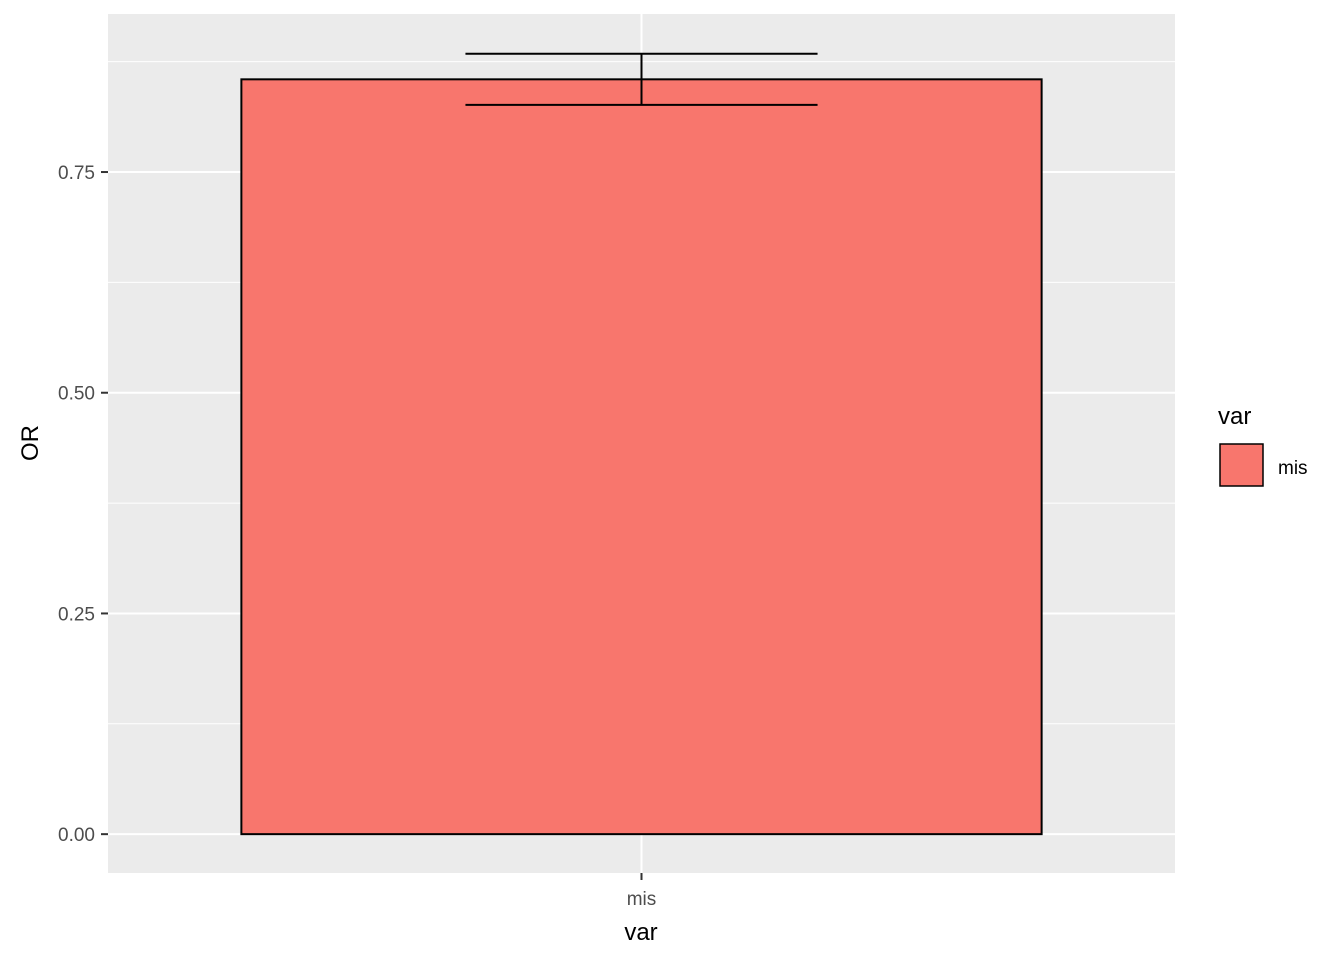  Describe the element at coordinates (30, 443) in the screenshot. I see `y-axis-title: OR` at that location.